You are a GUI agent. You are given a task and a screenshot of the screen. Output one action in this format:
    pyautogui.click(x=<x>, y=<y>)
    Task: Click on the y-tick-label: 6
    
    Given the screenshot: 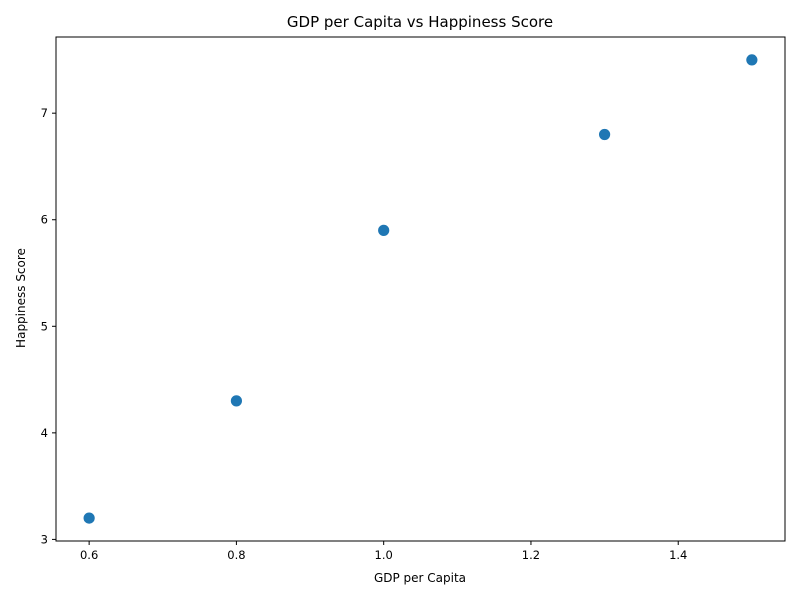 What is the action you would take?
    pyautogui.click(x=44, y=220)
    